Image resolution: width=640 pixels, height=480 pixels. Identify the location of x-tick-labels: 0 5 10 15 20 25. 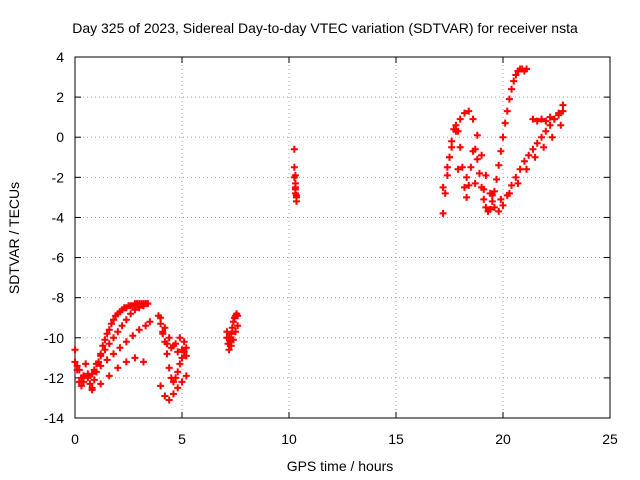
(344, 439).